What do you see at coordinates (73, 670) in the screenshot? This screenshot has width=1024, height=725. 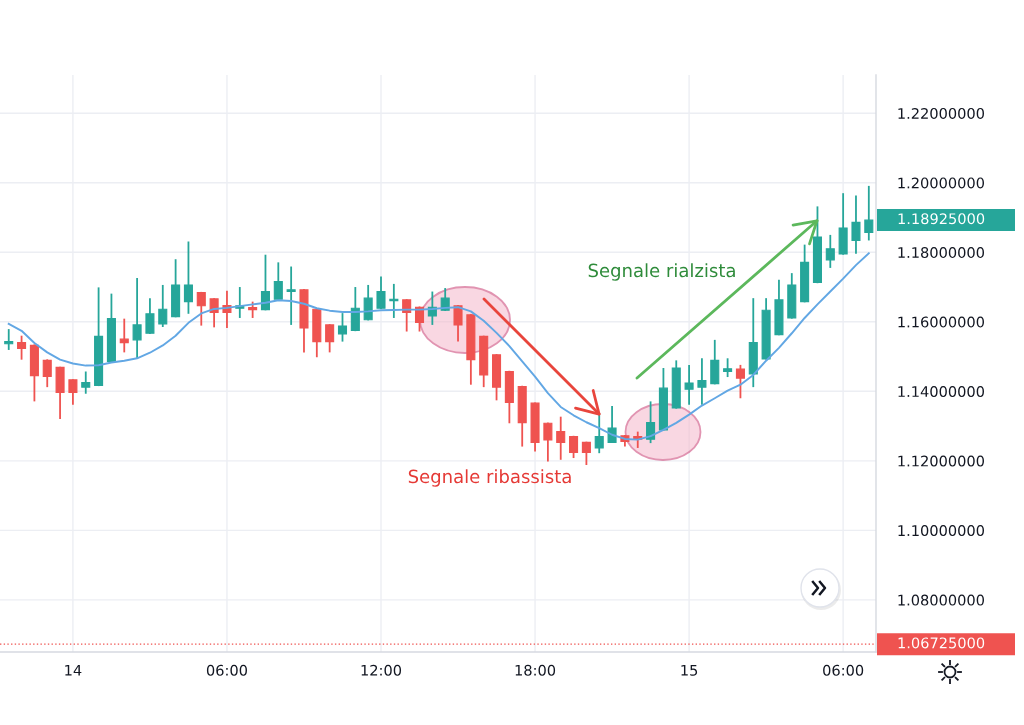 I see `x-tick-label: 14` at bounding box center [73, 670].